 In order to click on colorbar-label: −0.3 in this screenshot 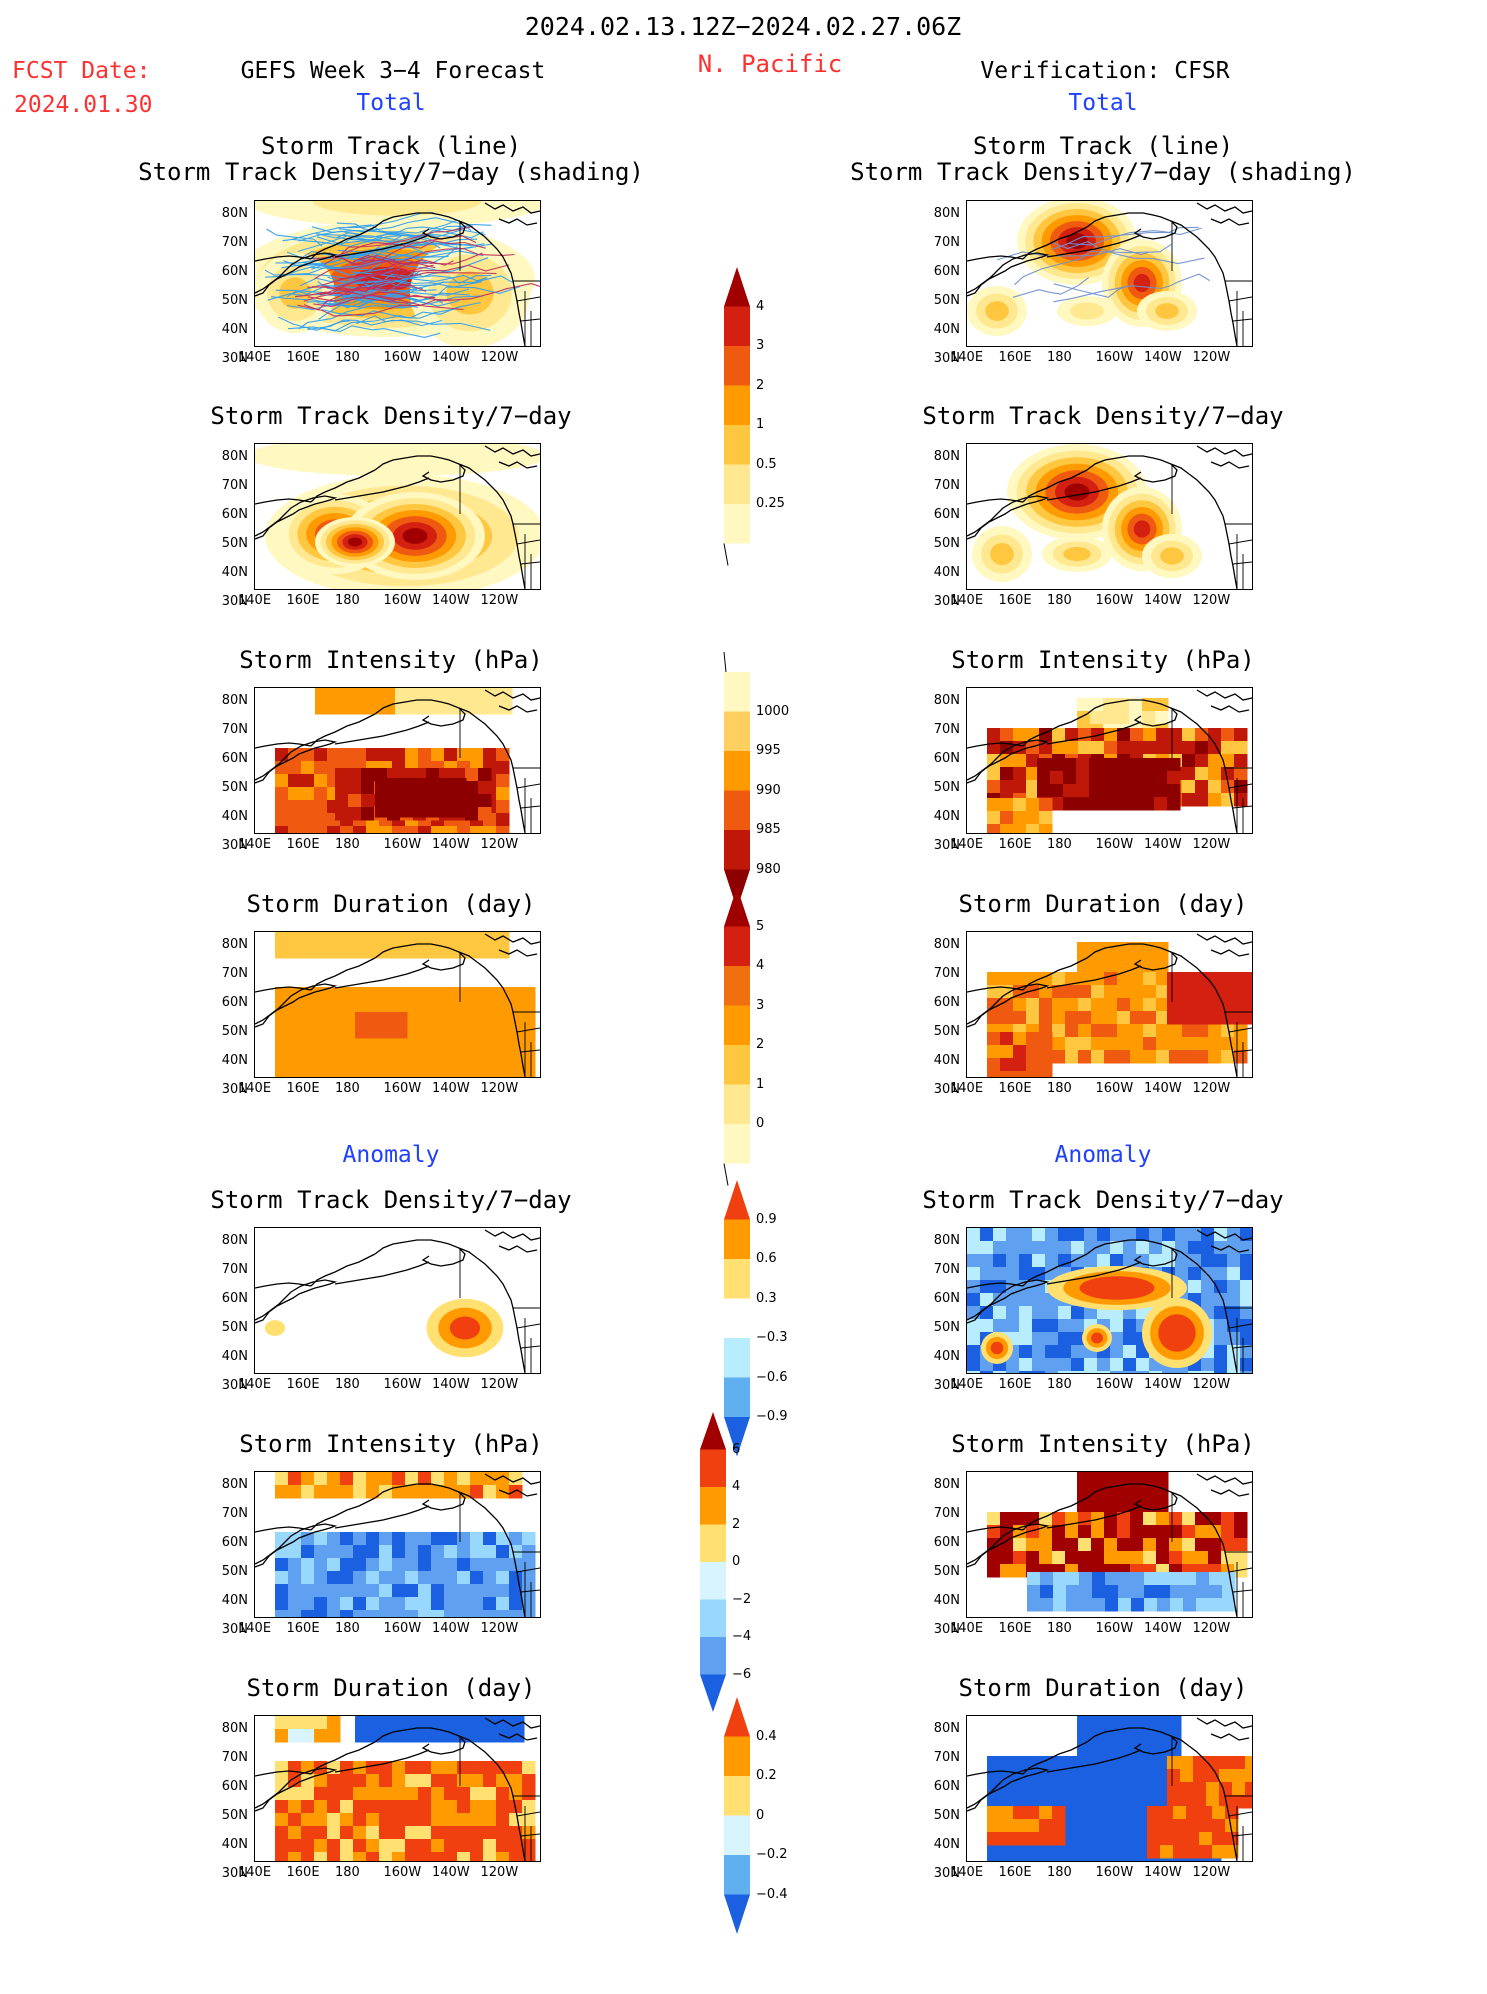, I will do `click(772, 1337)`.